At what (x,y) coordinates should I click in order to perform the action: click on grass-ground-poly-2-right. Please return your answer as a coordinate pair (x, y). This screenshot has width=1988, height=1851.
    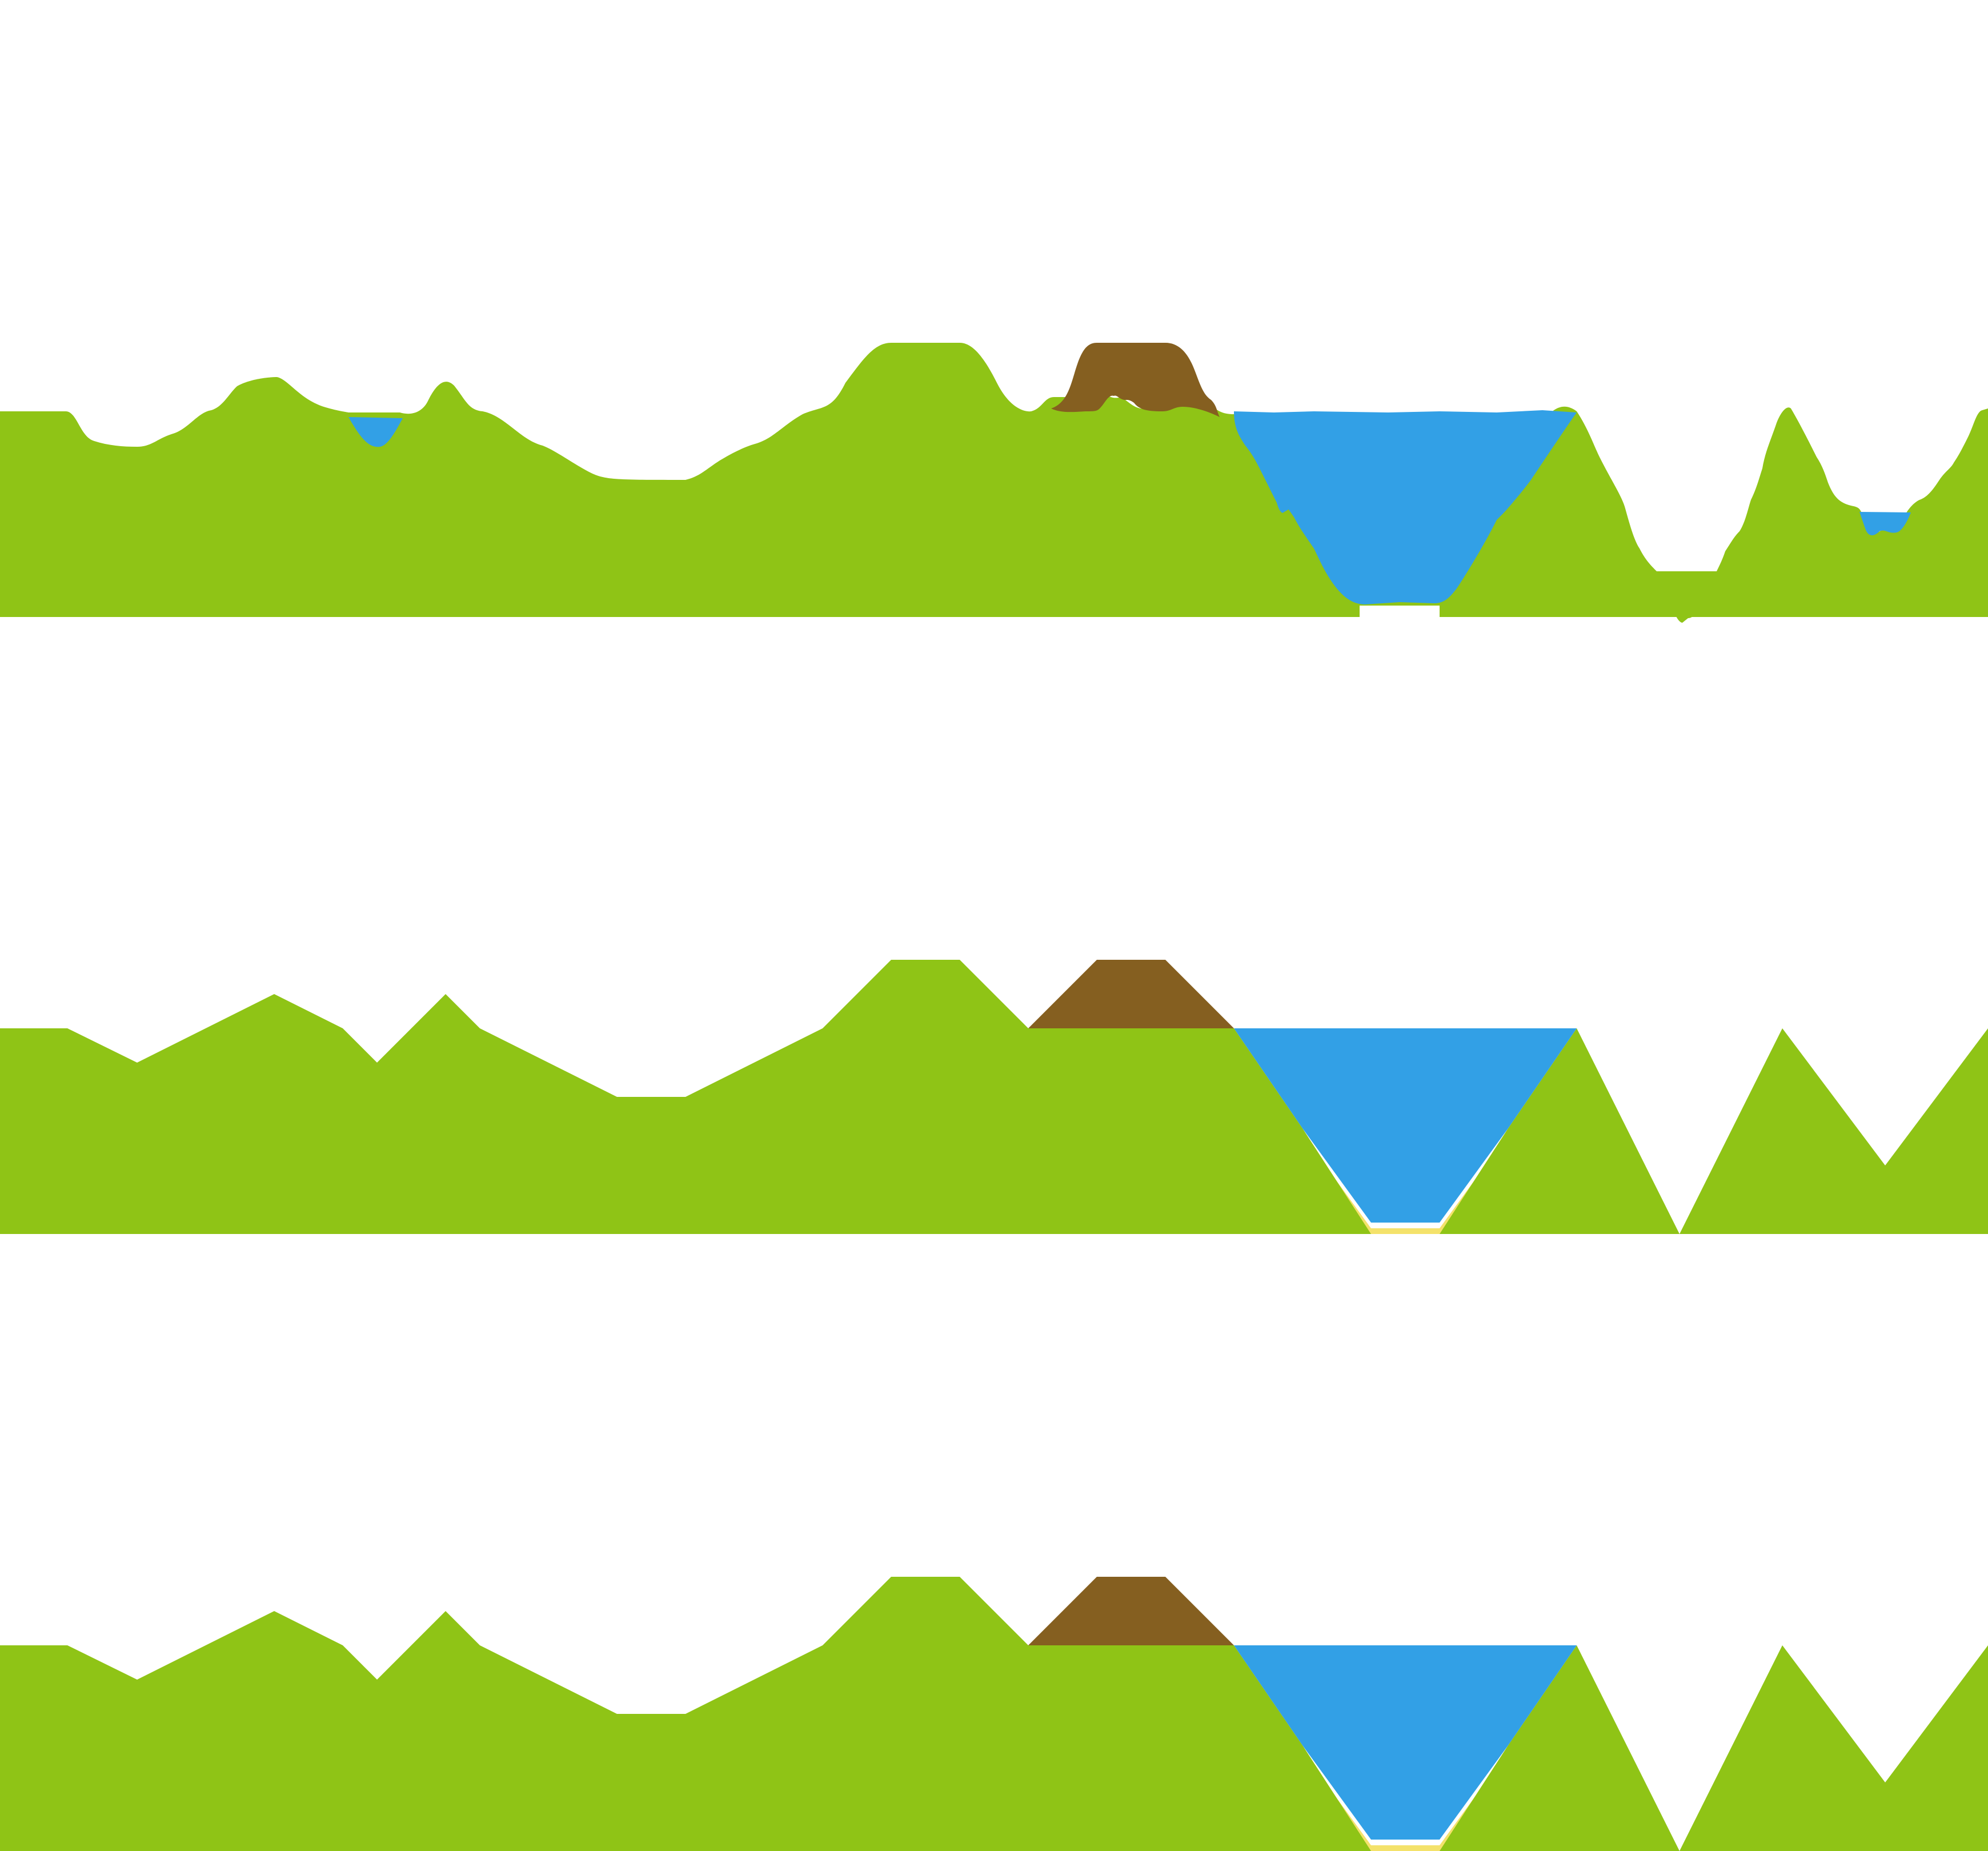
    Looking at the image, I should click on (1714, 1748).